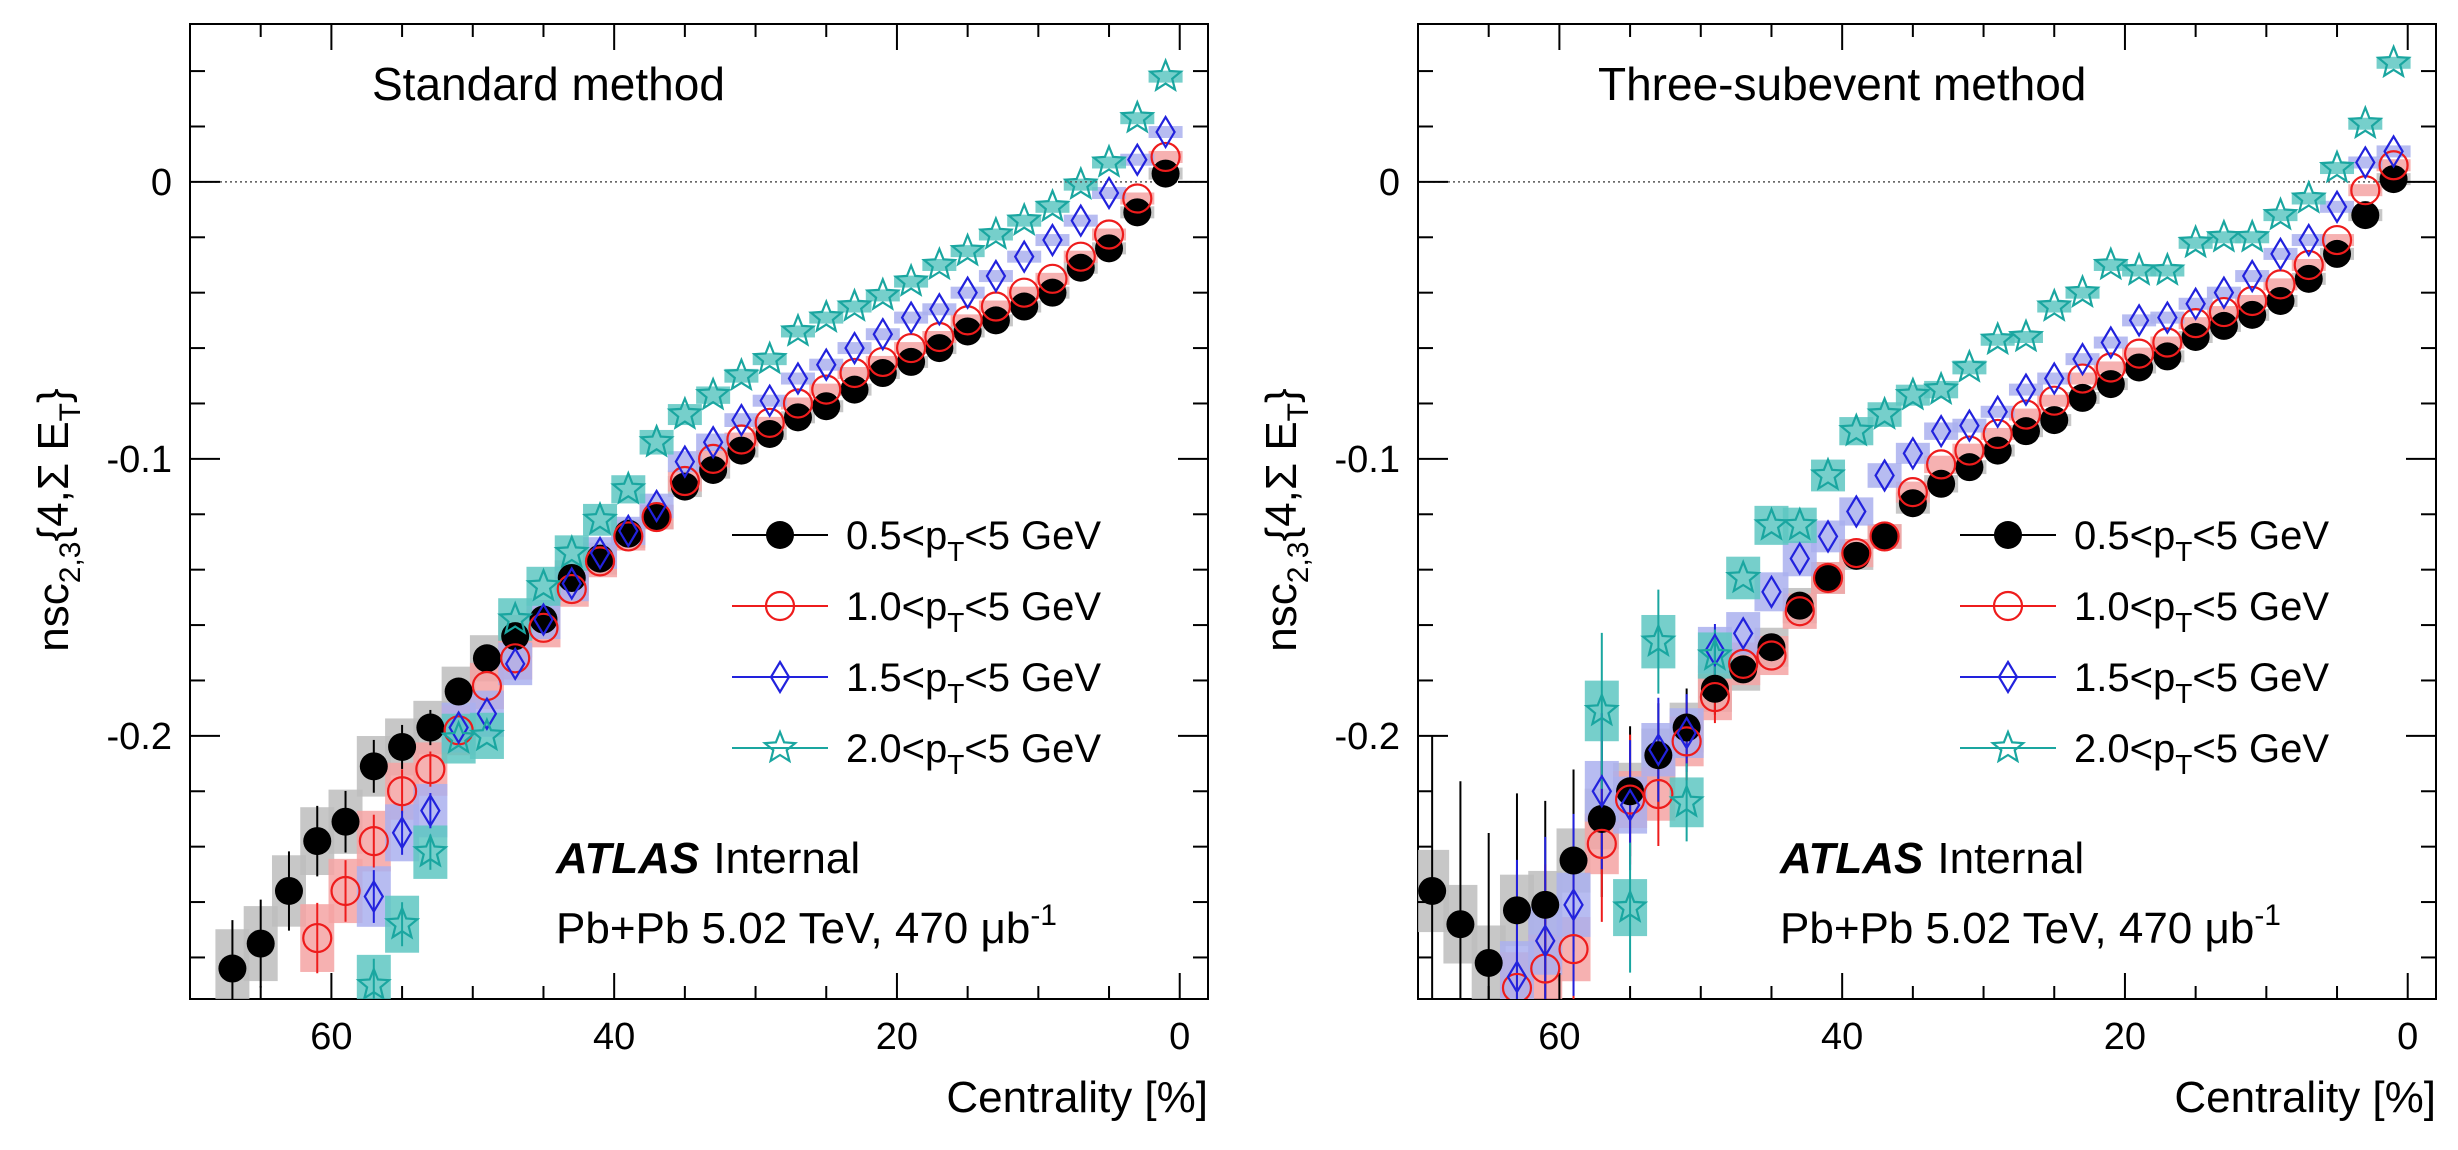  What do you see at coordinates (1931, 858) in the screenshot?
I see `atlas-label-three-subevent: ATLAS Internal` at bounding box center [1931, 858].